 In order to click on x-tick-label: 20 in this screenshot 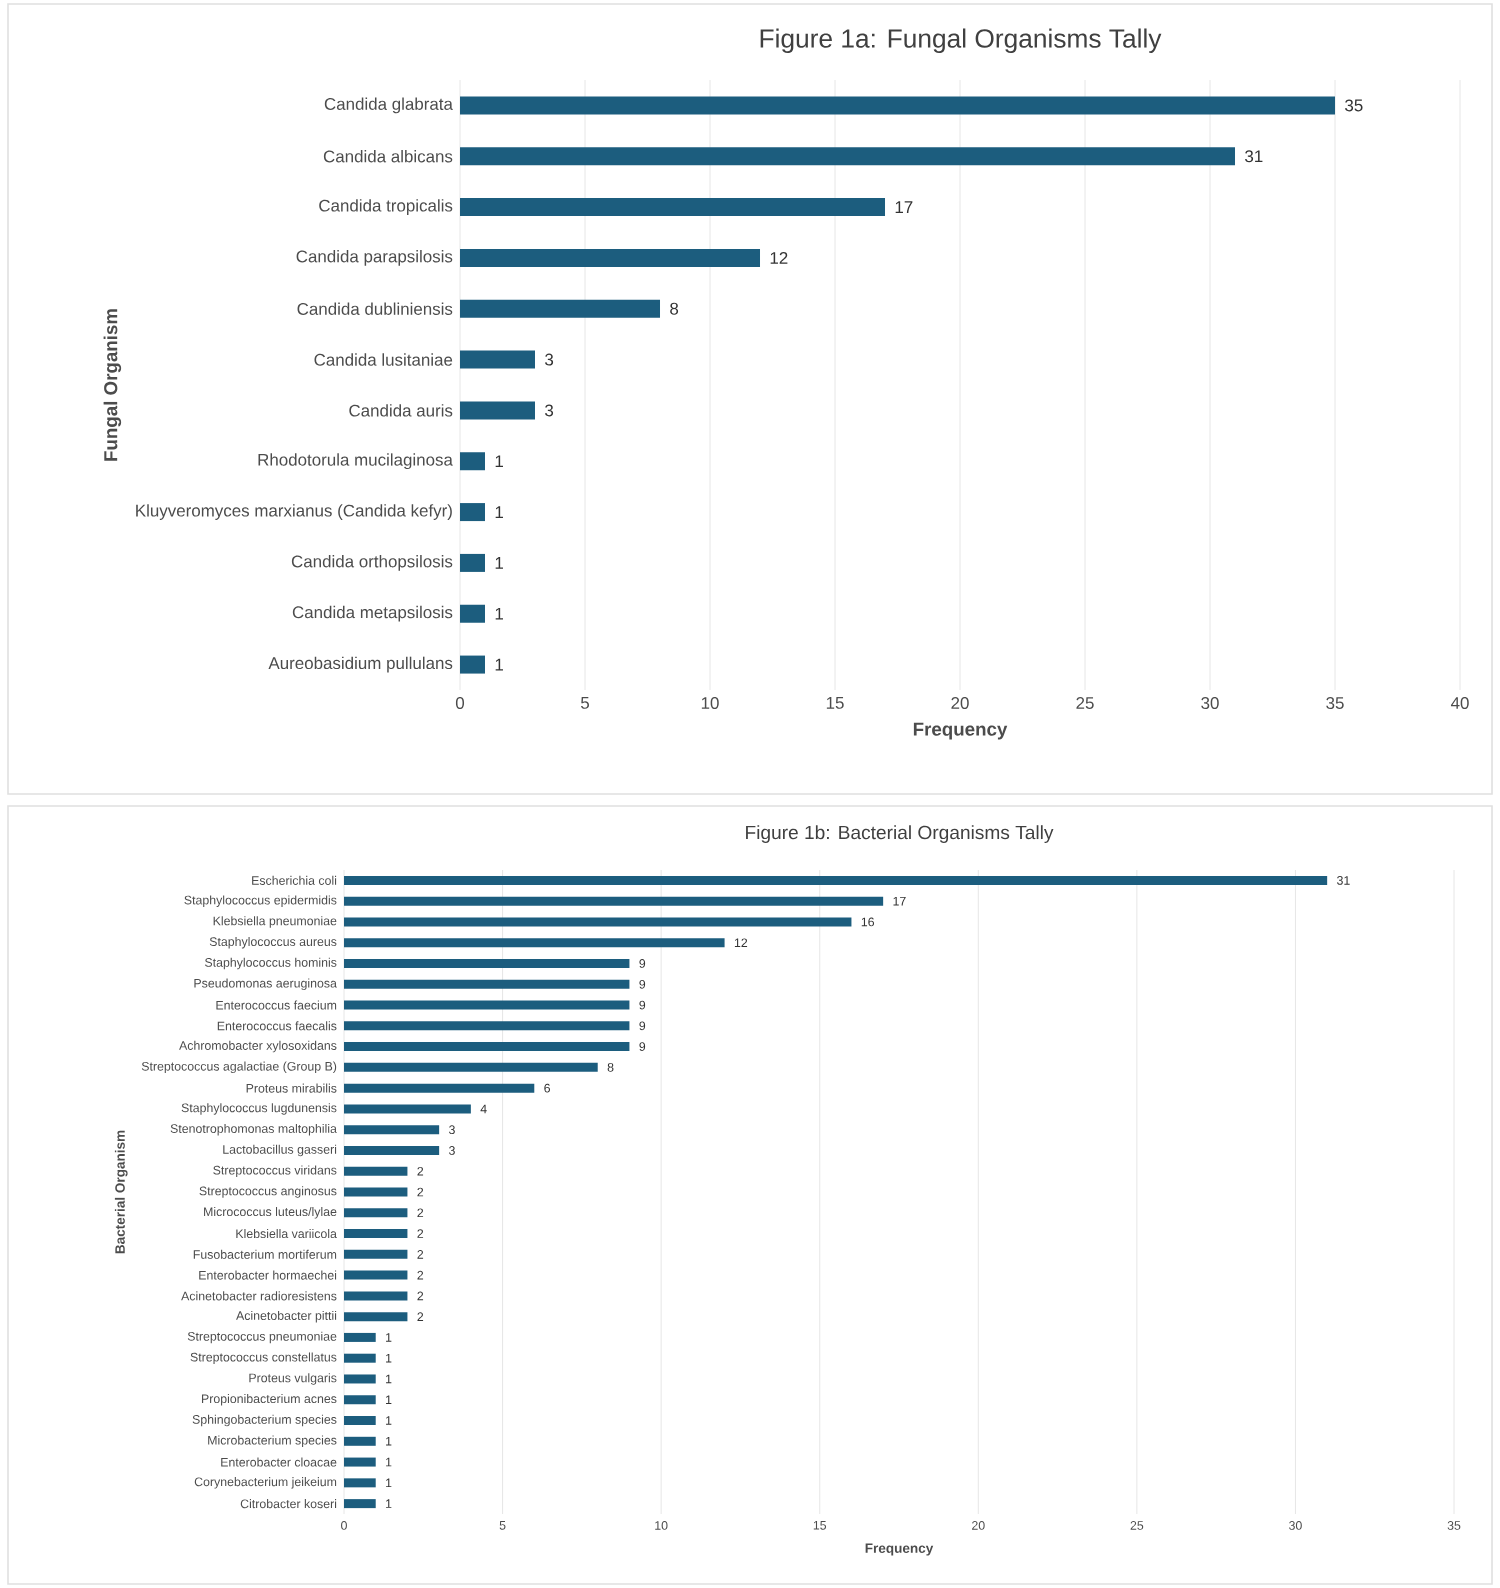, I will do `click(960, 703)`.